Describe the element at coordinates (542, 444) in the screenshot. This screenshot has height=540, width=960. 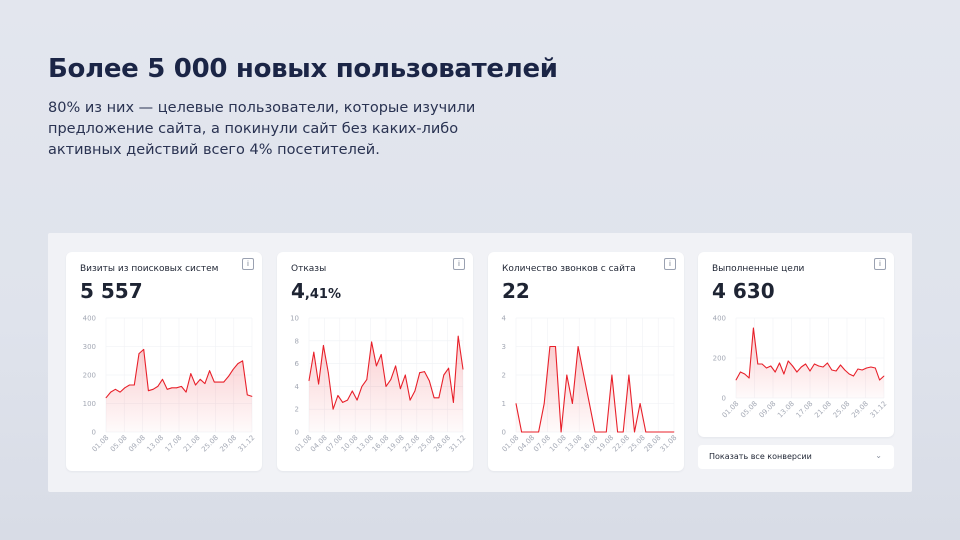
I see `x-tick-label: 07.08` at that location.